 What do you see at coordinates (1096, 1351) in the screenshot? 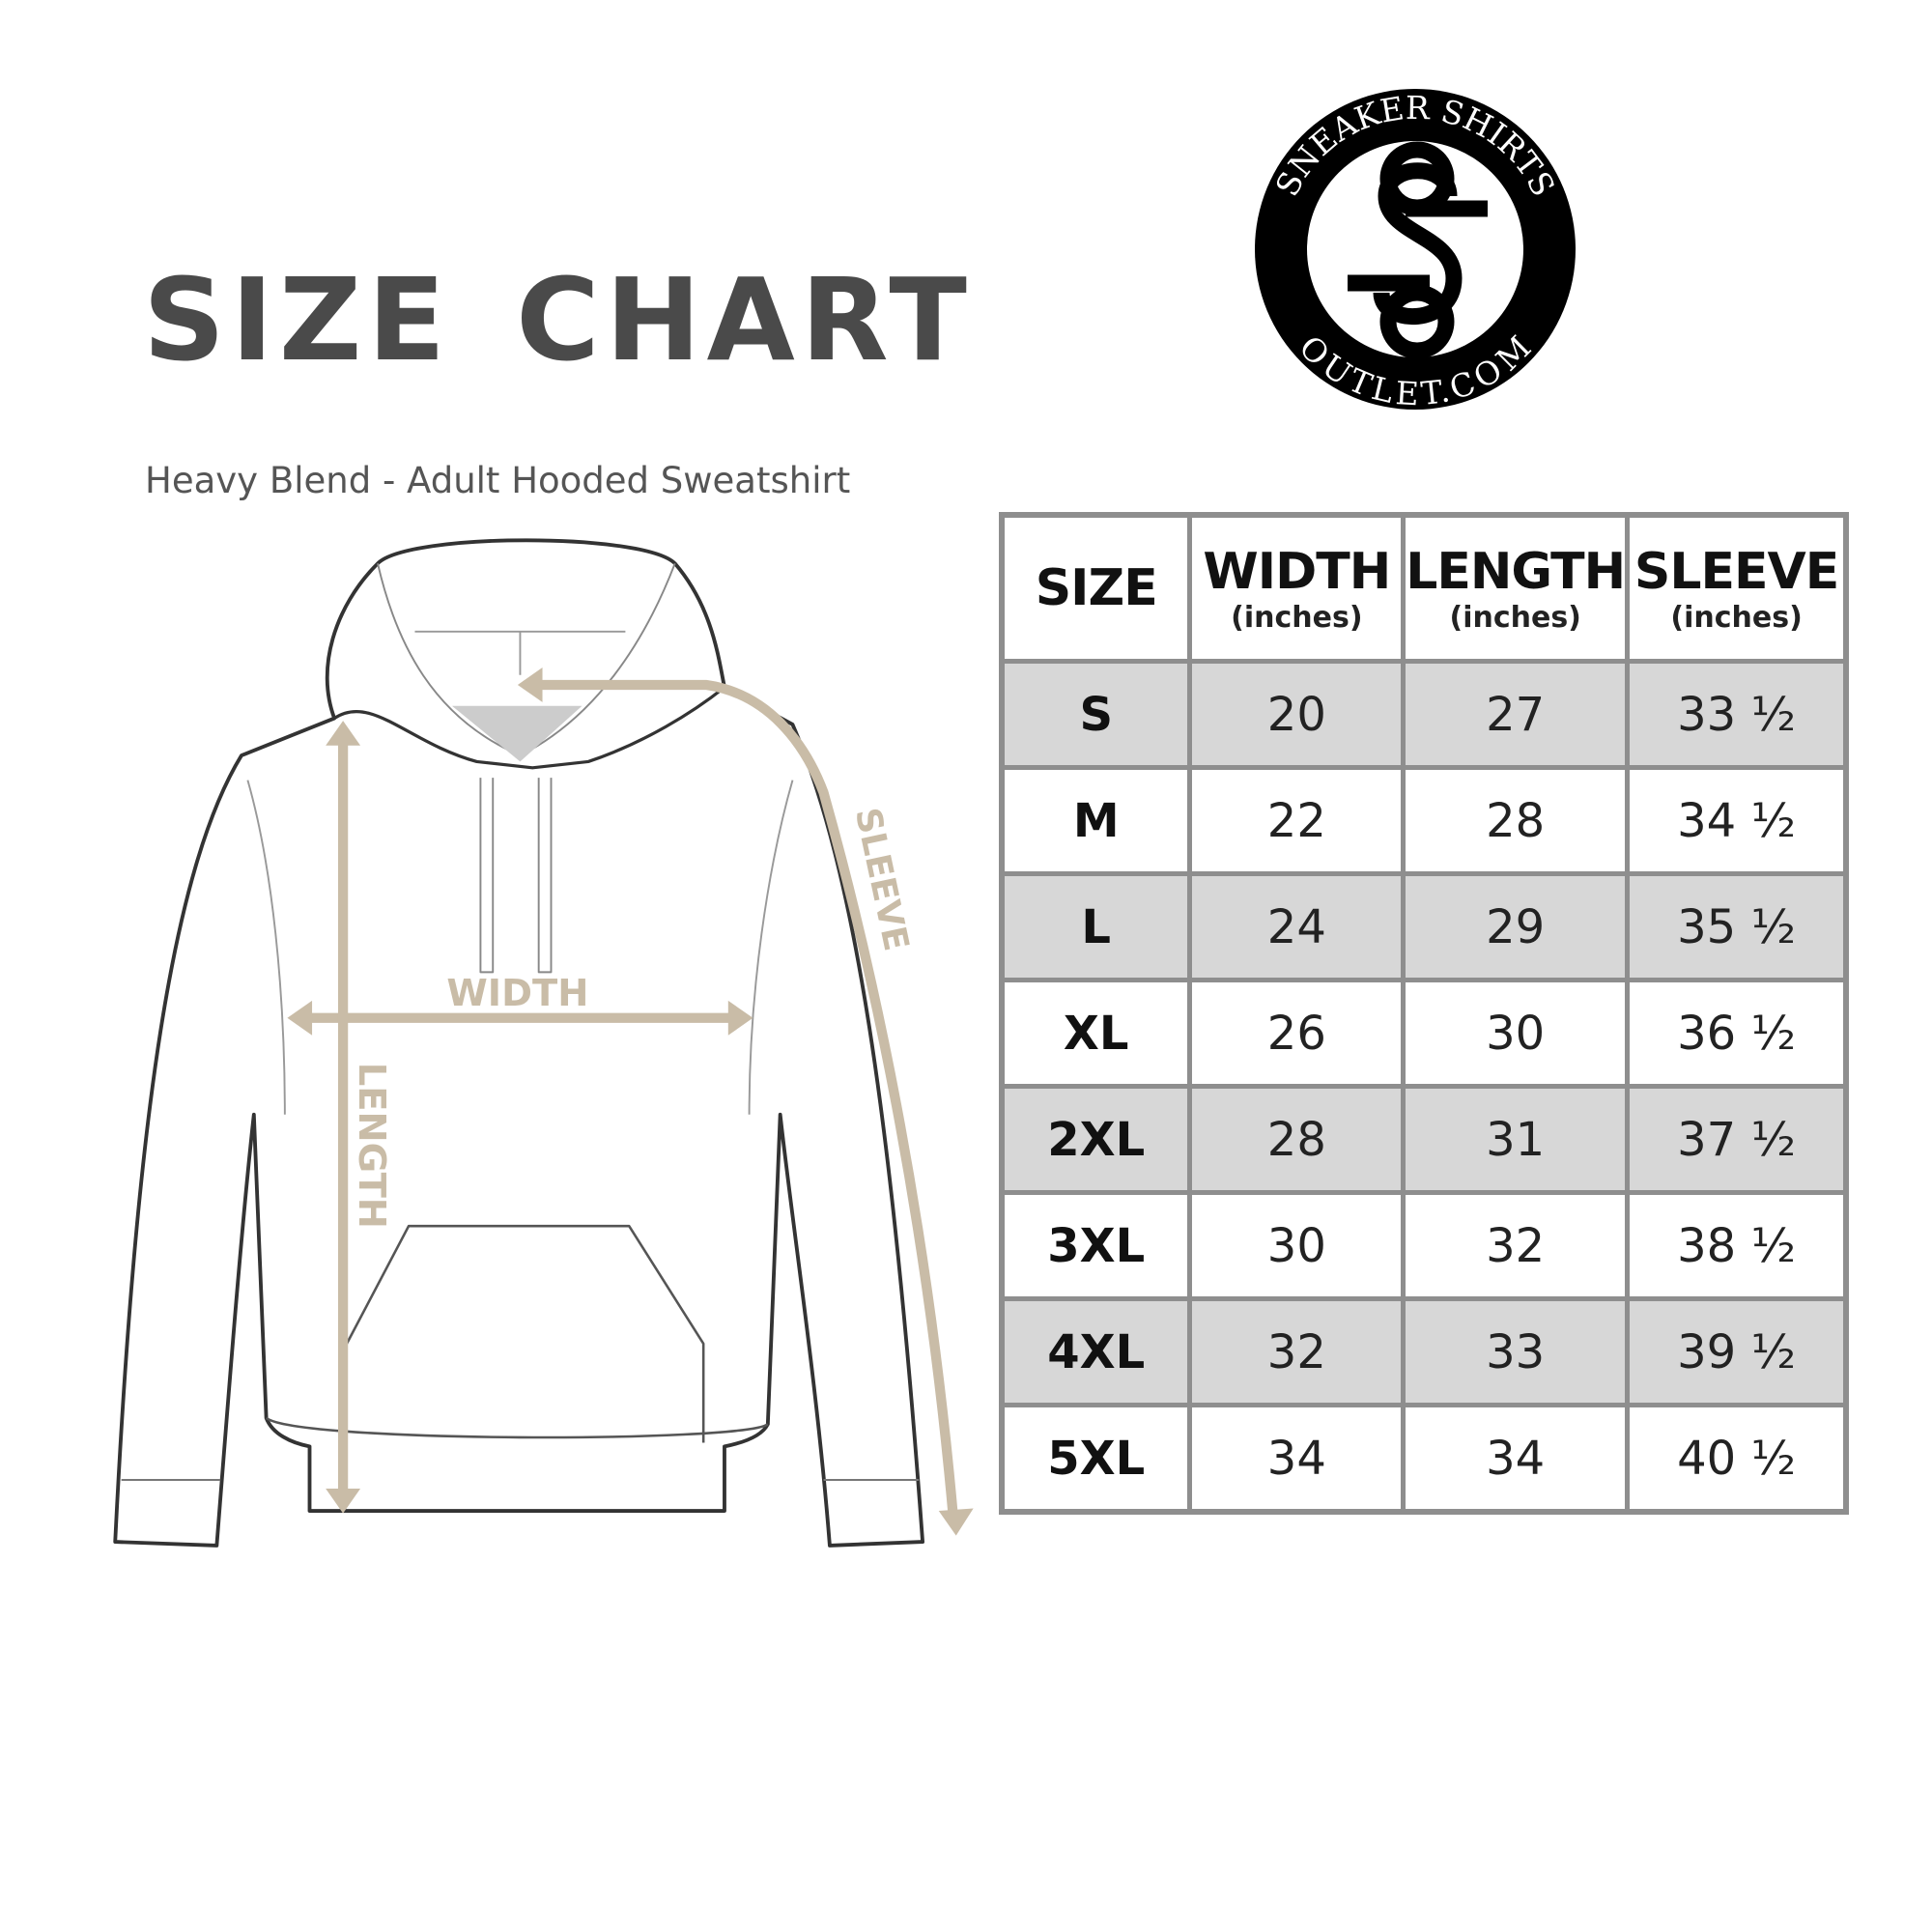
I see `cell-size: 4XL` at bounding box center [1096, 1351].